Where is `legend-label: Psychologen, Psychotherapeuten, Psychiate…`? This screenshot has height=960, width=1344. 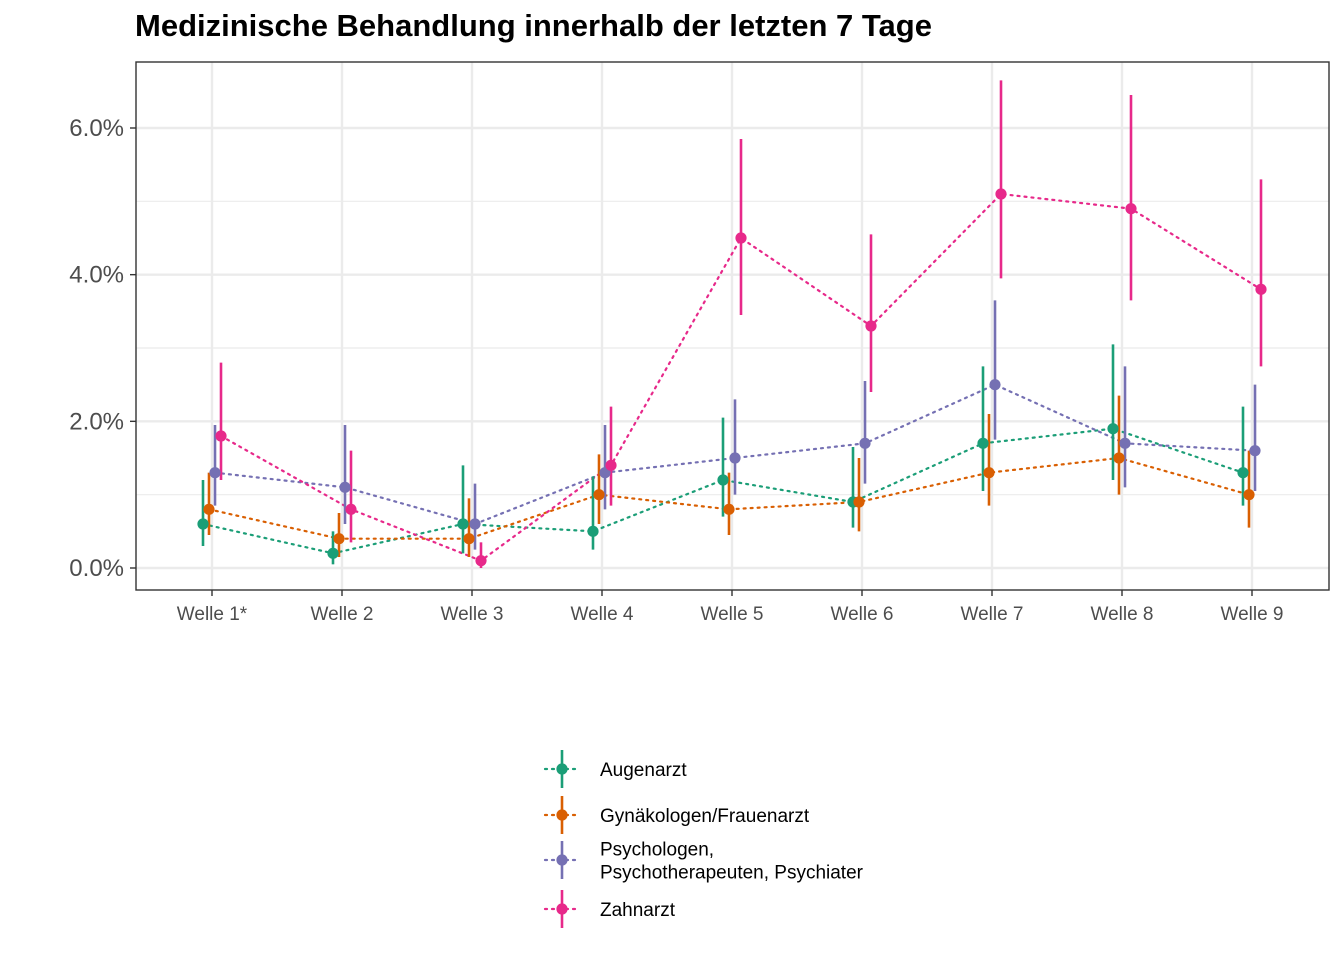 legend-label: Psychologen, Psychotherapeuten, Psychiate… is located at coordinates (732, 862).